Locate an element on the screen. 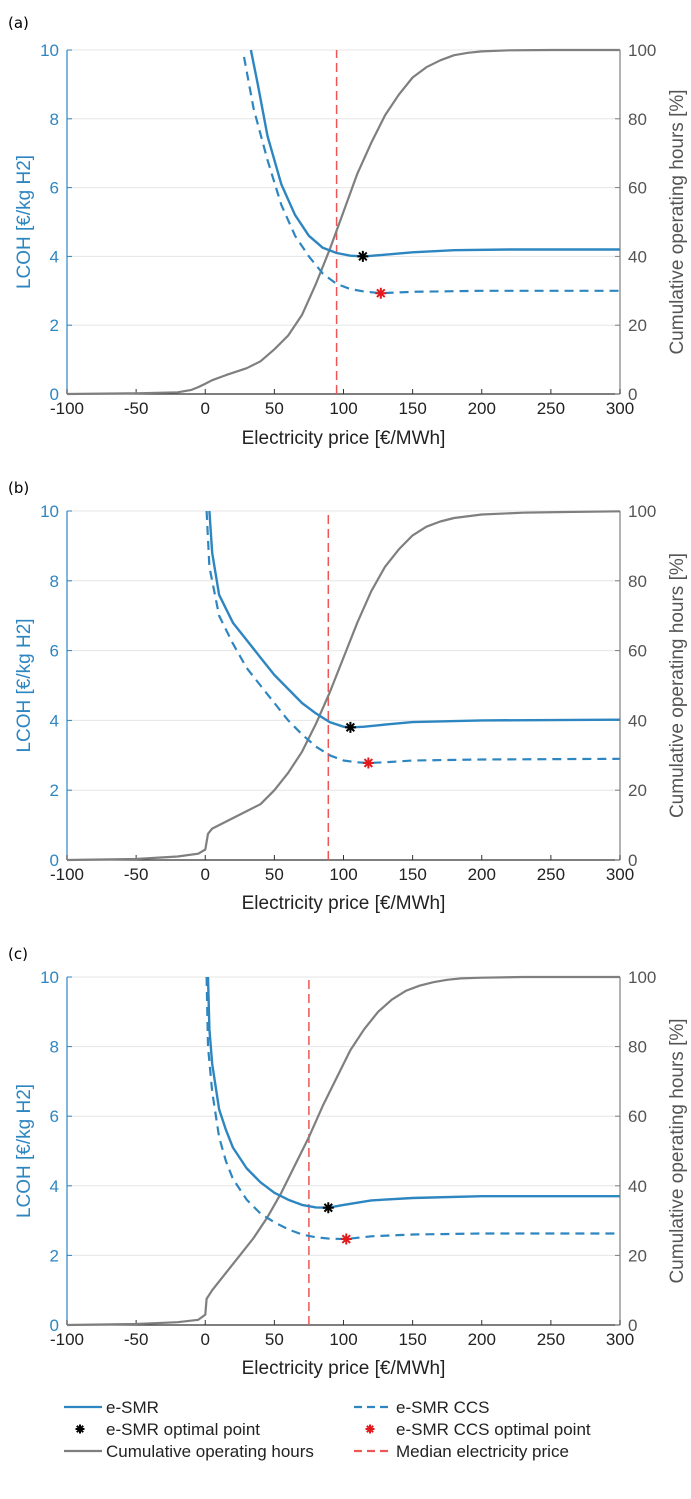 This screenshot has width=691, height=1499. legend-label: e-SMR is located at coordinates (132, 1407).